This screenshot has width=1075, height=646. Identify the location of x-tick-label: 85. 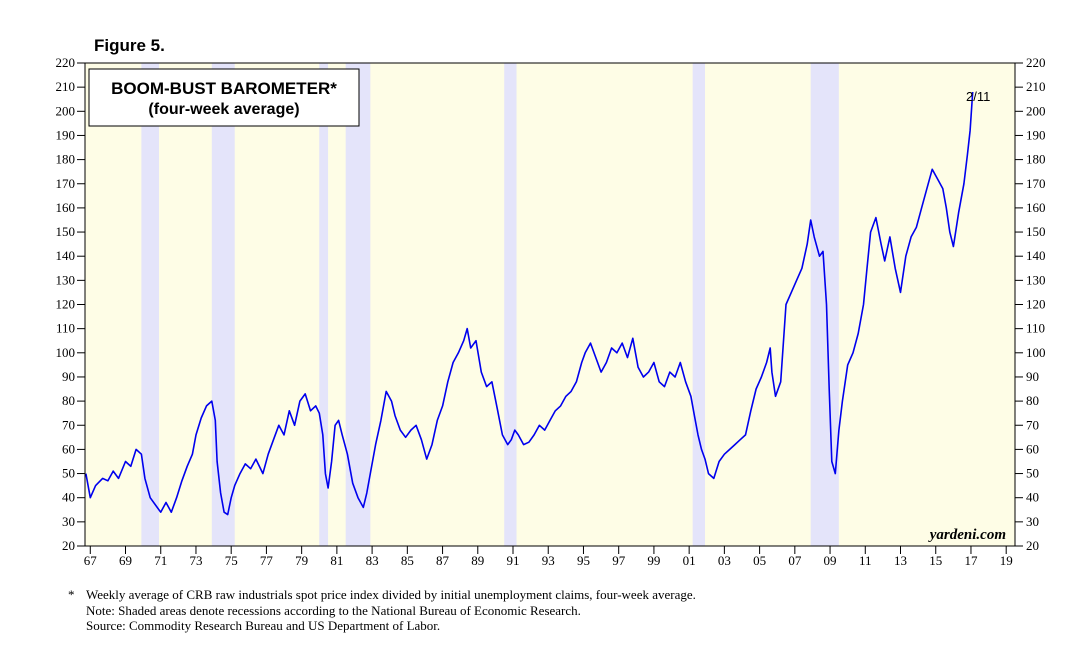
(407, 560).